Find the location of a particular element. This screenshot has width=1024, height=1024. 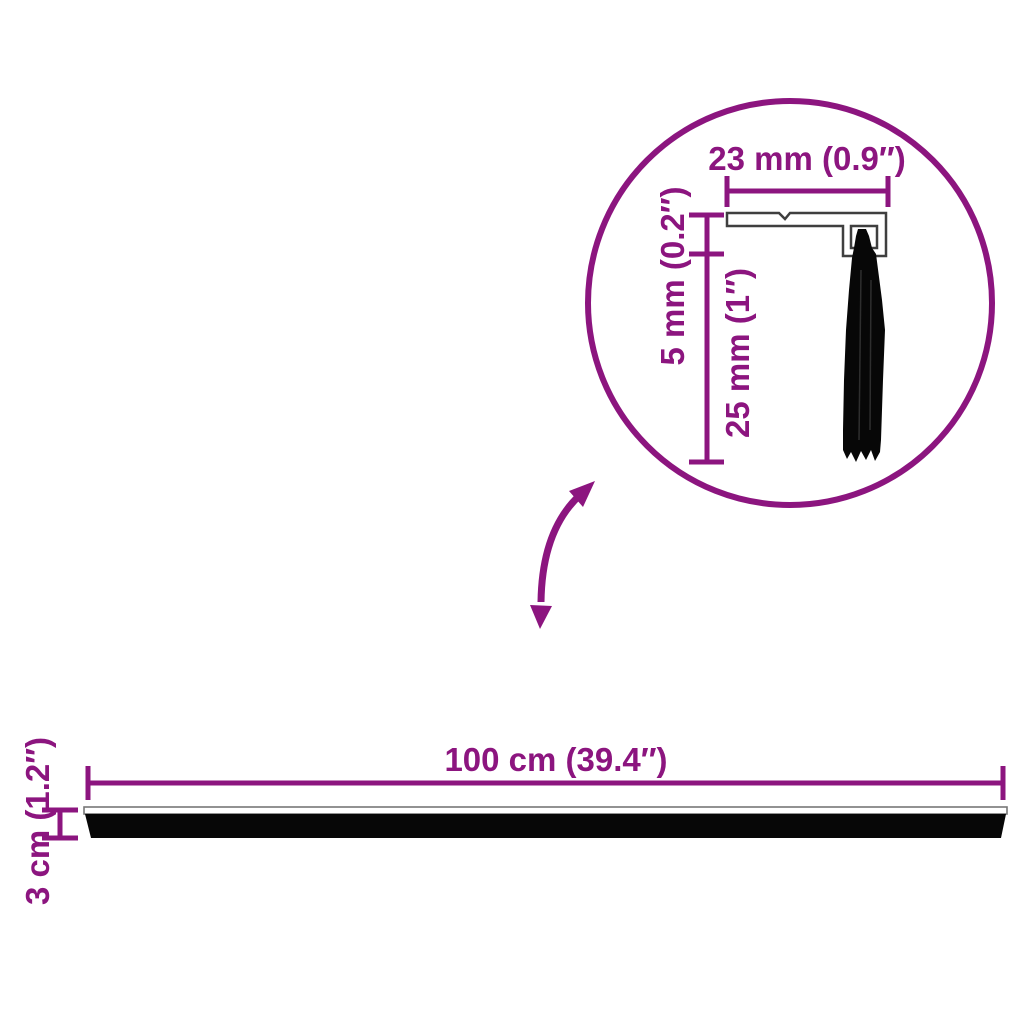

detail-vertical-dimension: 5 mm (0.2″) 25 mm (1″) is located at coordinates (705, 325).